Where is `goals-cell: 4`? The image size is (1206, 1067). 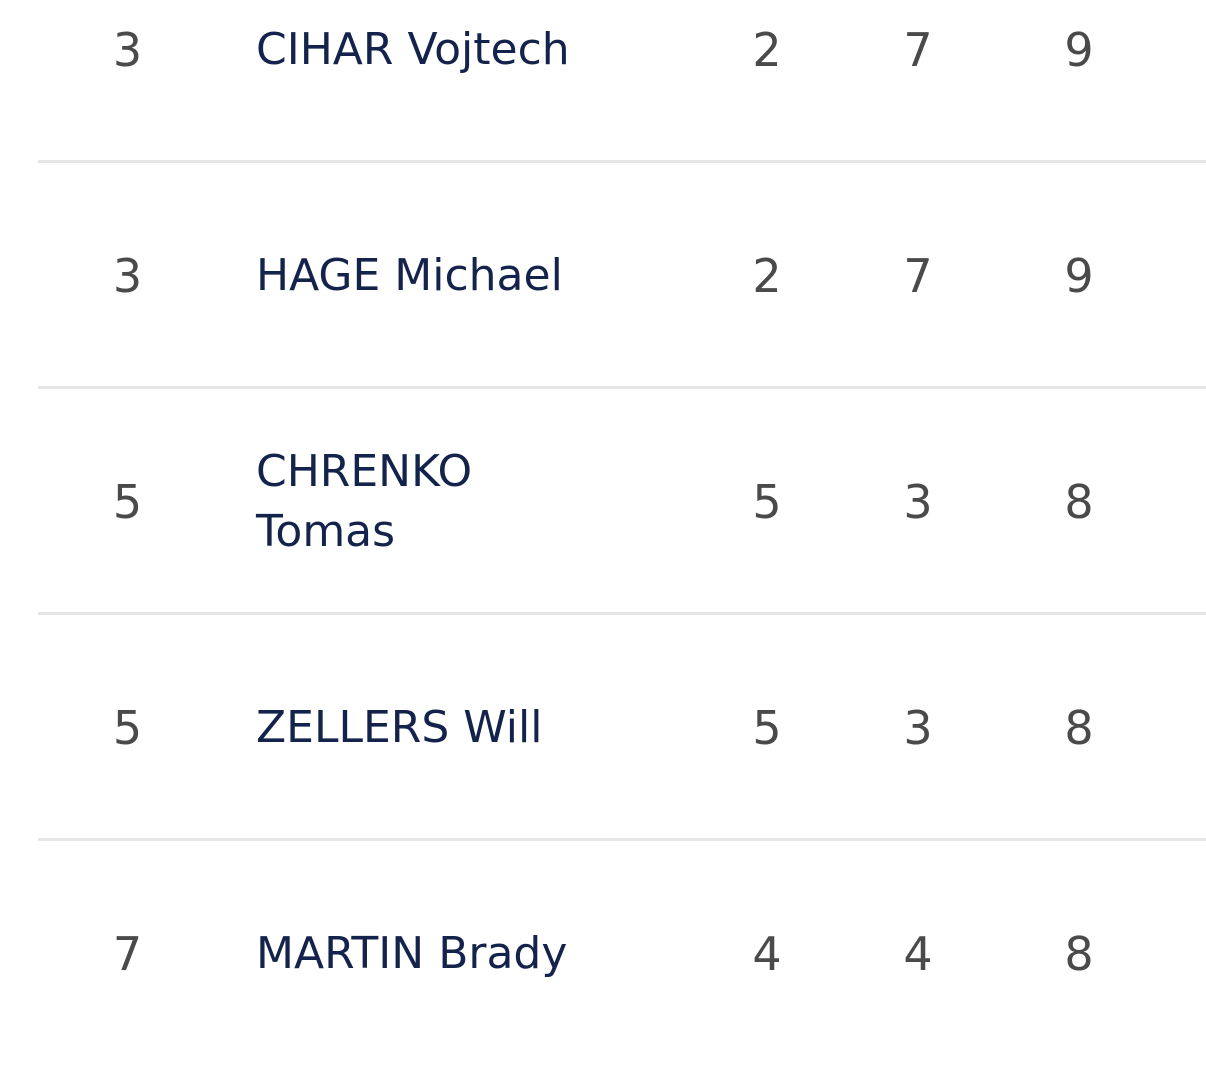 goals-cell: 4 is located at coordinates (767, 954).